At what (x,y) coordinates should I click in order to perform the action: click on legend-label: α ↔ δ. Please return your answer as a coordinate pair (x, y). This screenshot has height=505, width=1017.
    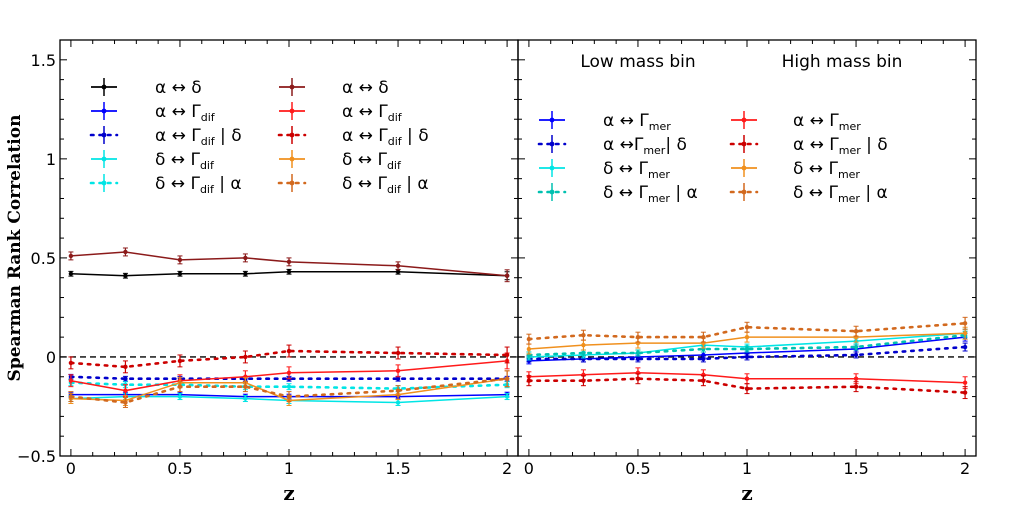
    Looking at the image, I should click on (178, 88).